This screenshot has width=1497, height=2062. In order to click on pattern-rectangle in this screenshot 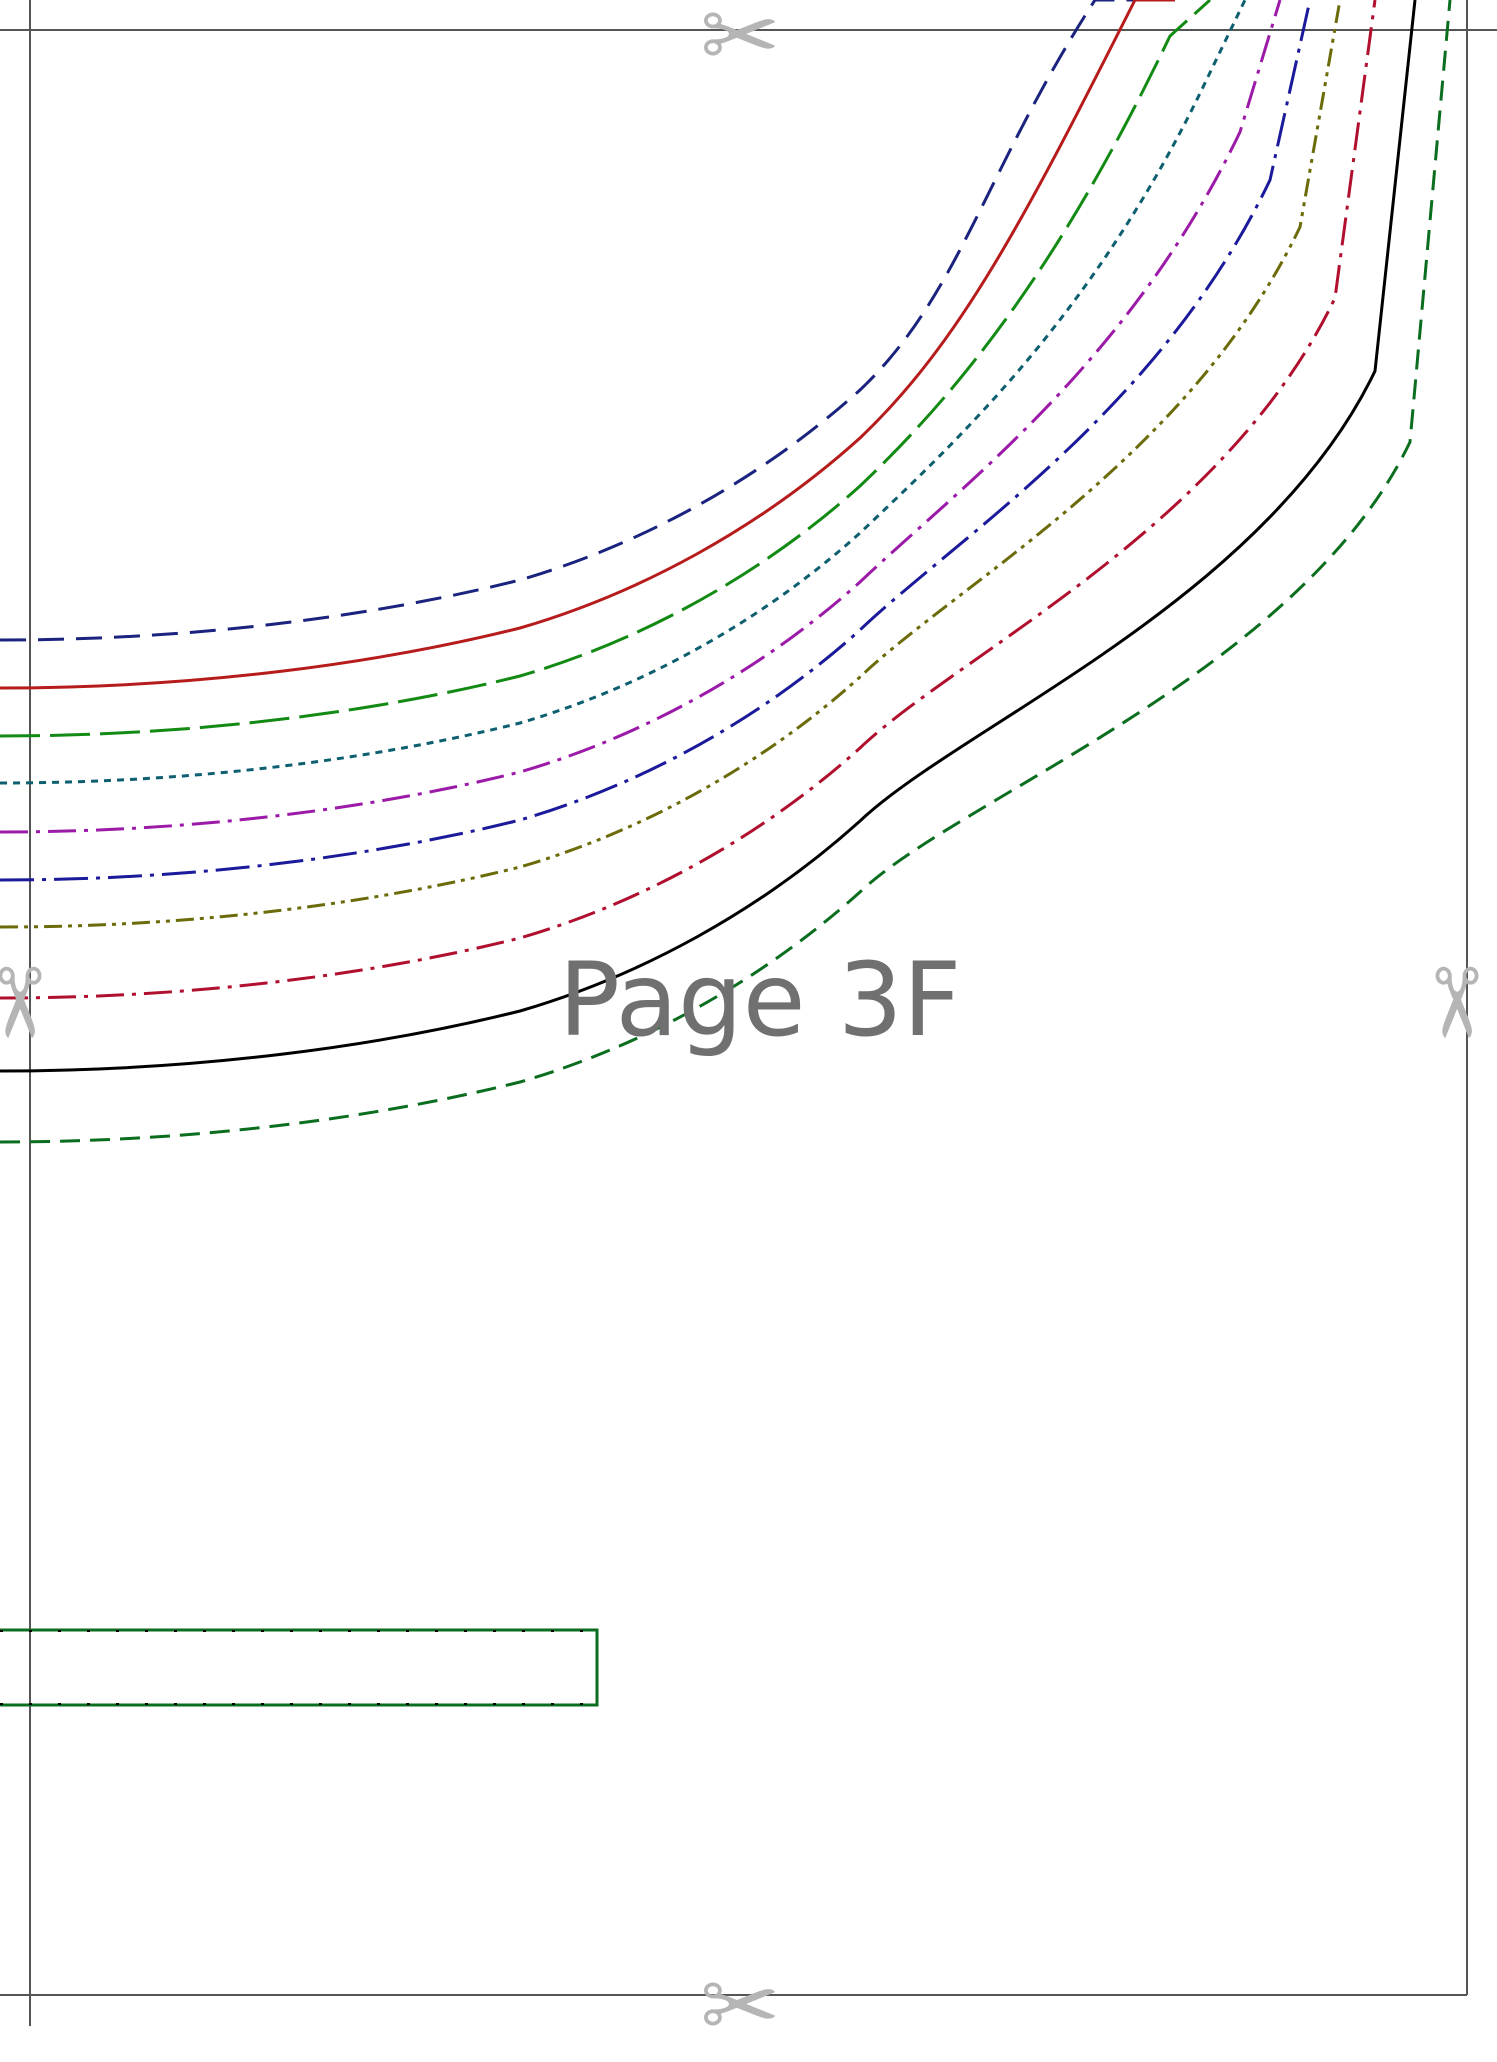, I will do `click(299, 1667)`.